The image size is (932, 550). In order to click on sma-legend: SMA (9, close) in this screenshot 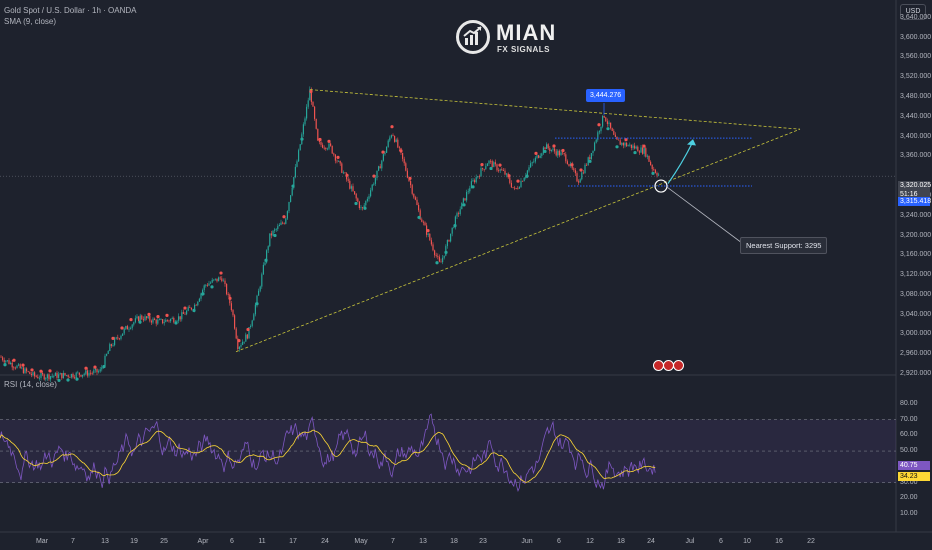, I will do `click(30, 21)`.